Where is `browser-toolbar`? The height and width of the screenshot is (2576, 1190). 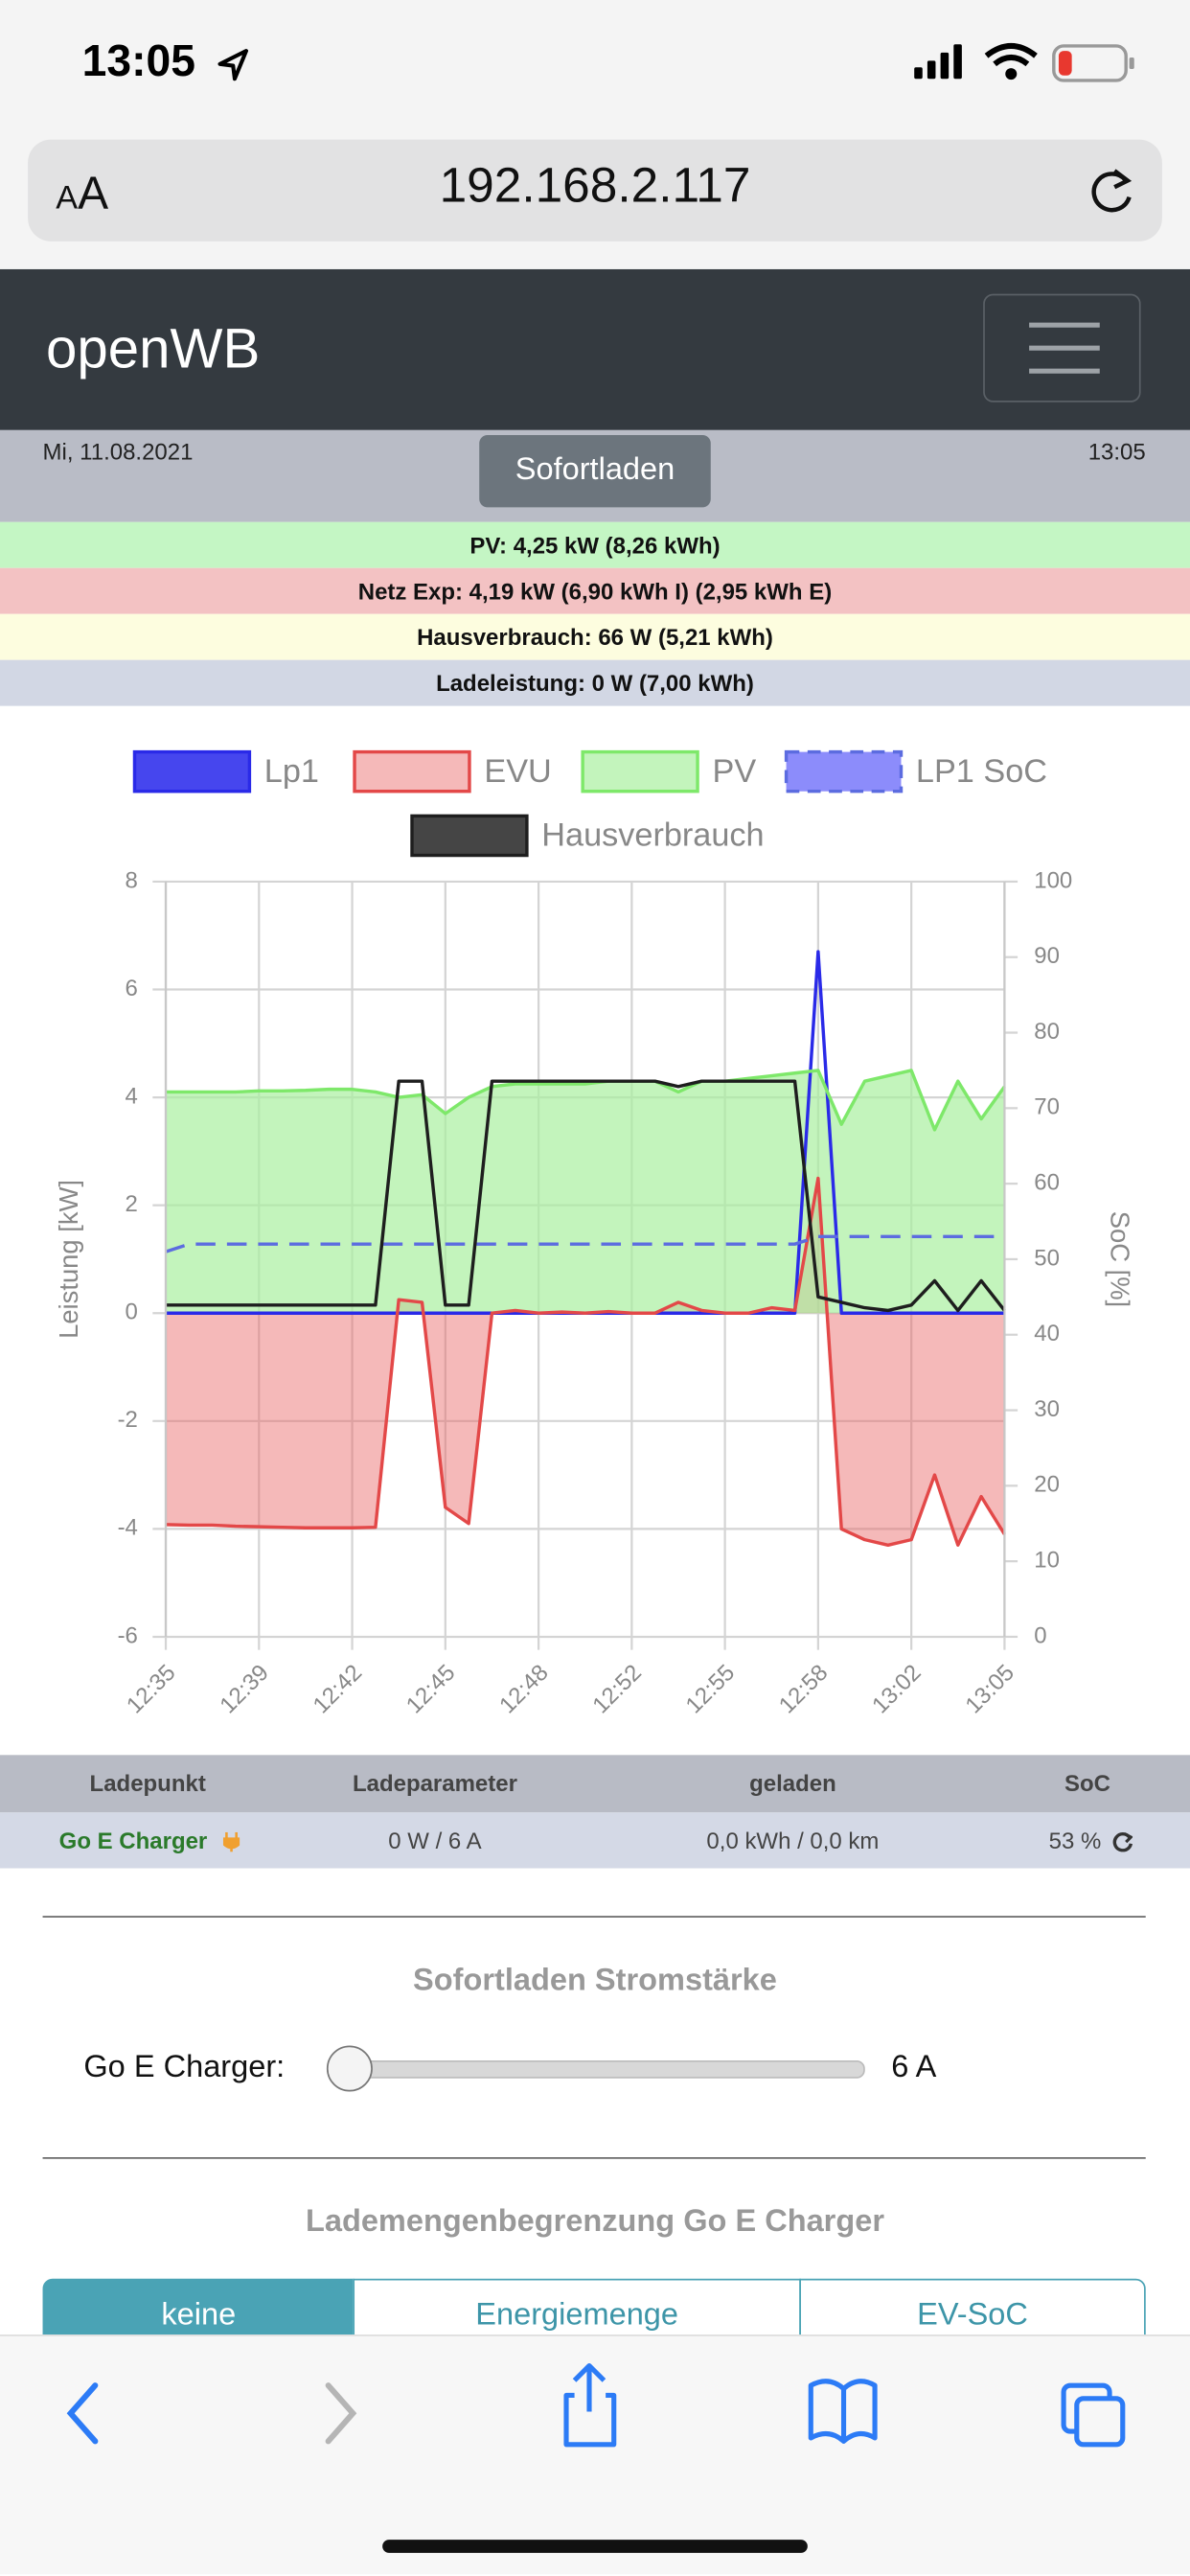
browser-toolbar is located at coordinates (595, 2454).